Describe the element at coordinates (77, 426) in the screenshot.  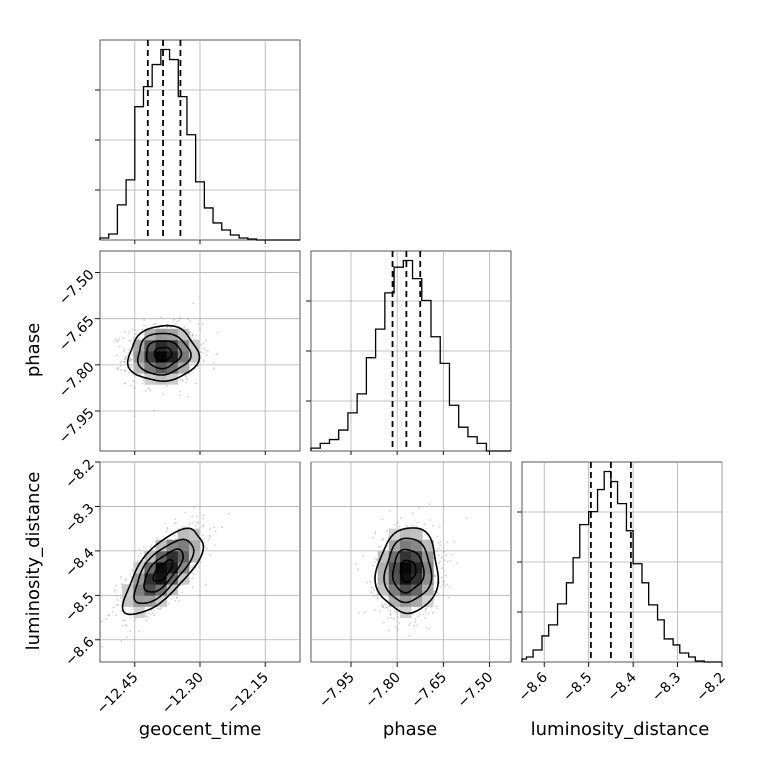
I see `y-tick-label-phase-0: −7.95` at that location.